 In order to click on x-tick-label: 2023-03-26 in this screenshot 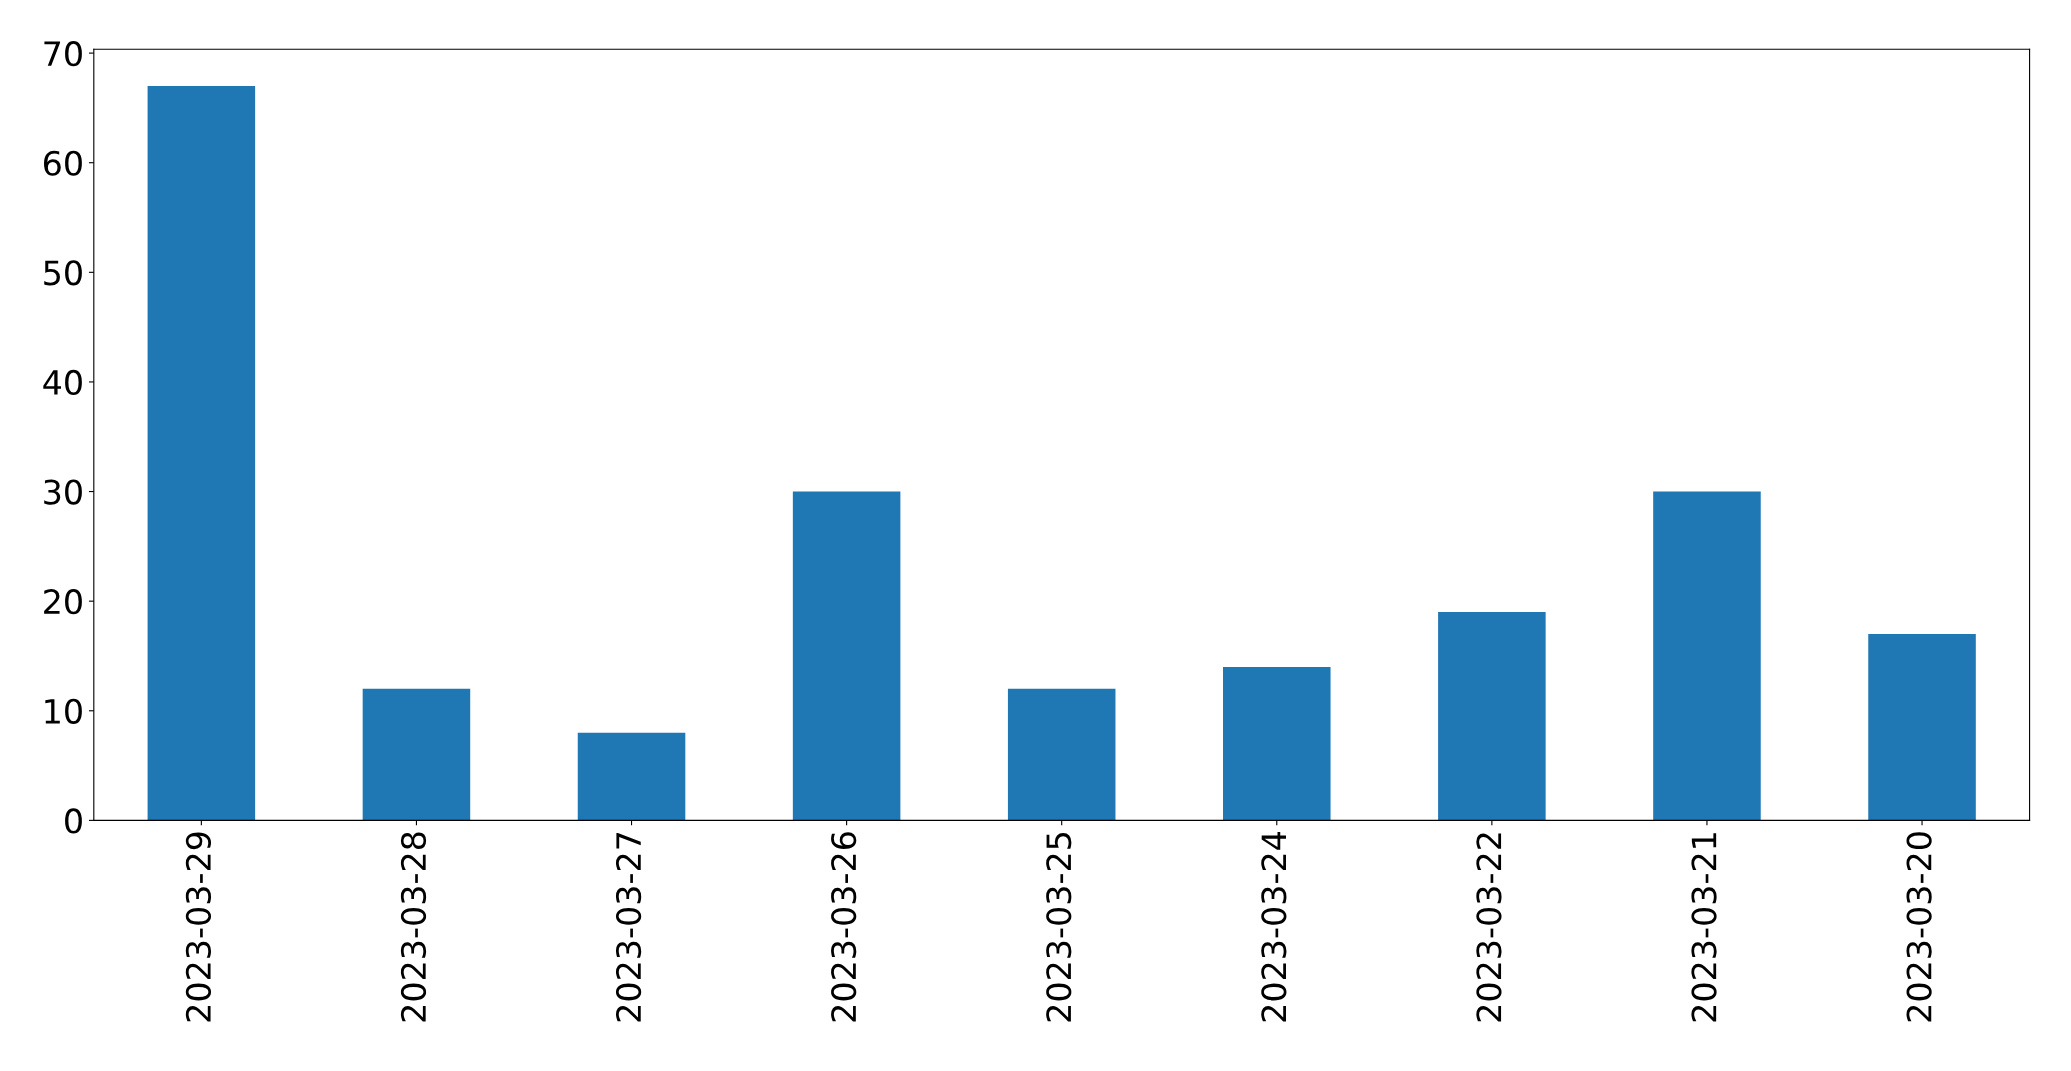, I will do `click(844, 927)`.